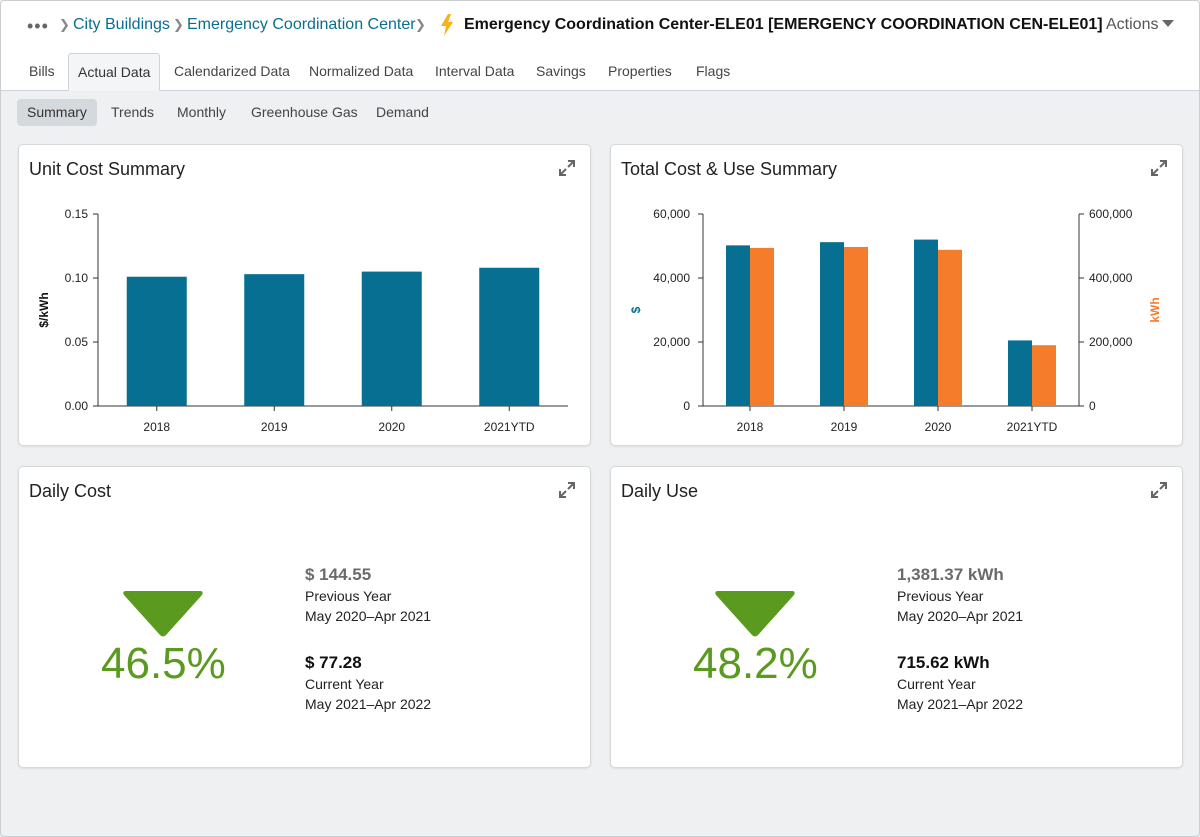 The image size is (1200, 837). What do you see at coordinates (107, 169) in the screenshot?
I see `card-title: Unit Cost Summary` at bounding box center [107, 169].